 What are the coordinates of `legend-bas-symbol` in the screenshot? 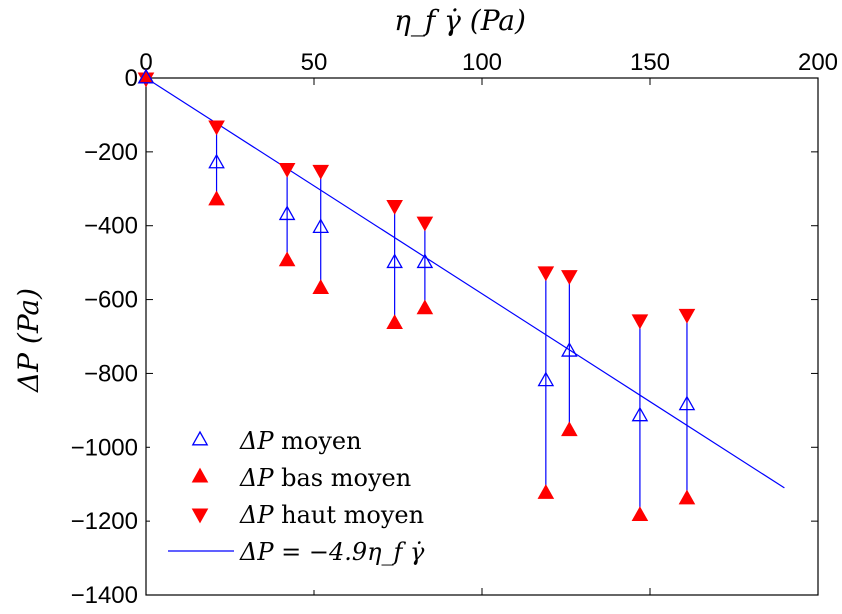 It's located at (200, 475).